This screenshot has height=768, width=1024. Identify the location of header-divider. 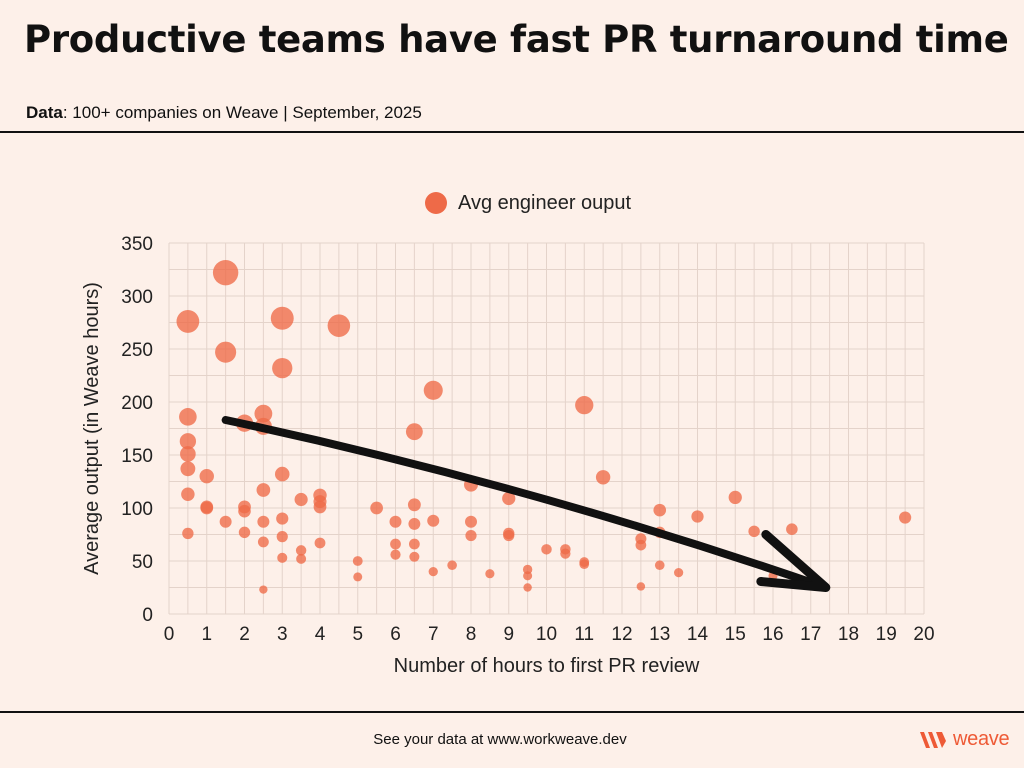
(512, 132).